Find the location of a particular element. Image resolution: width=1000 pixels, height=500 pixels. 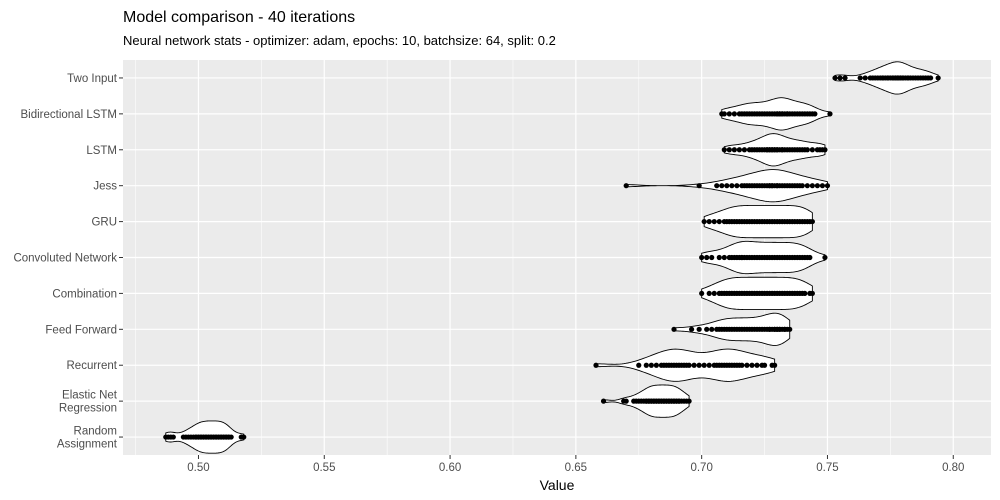

y-tick-label-line: Regression is located at coordinates (88, 409).